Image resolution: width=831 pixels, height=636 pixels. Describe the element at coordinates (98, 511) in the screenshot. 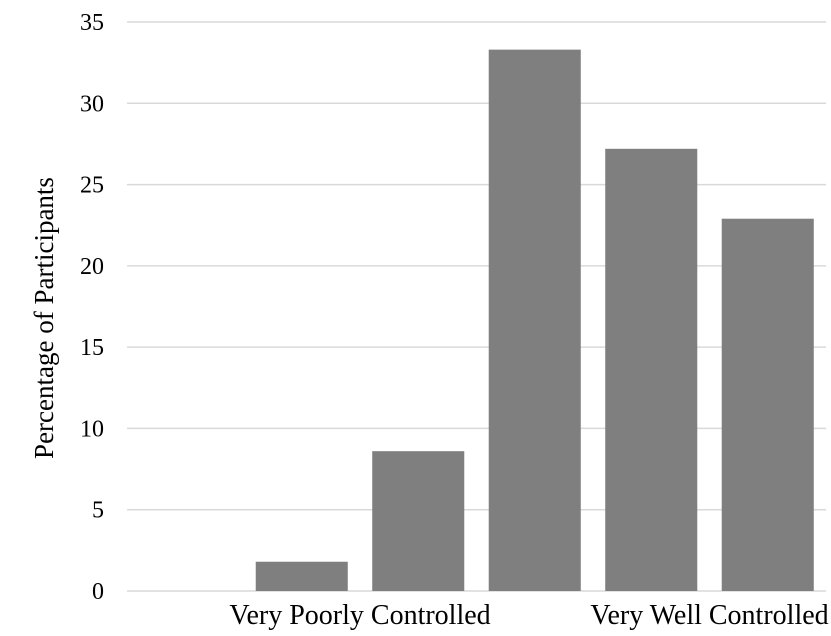

I see `y-tick-label: 5` at that location.